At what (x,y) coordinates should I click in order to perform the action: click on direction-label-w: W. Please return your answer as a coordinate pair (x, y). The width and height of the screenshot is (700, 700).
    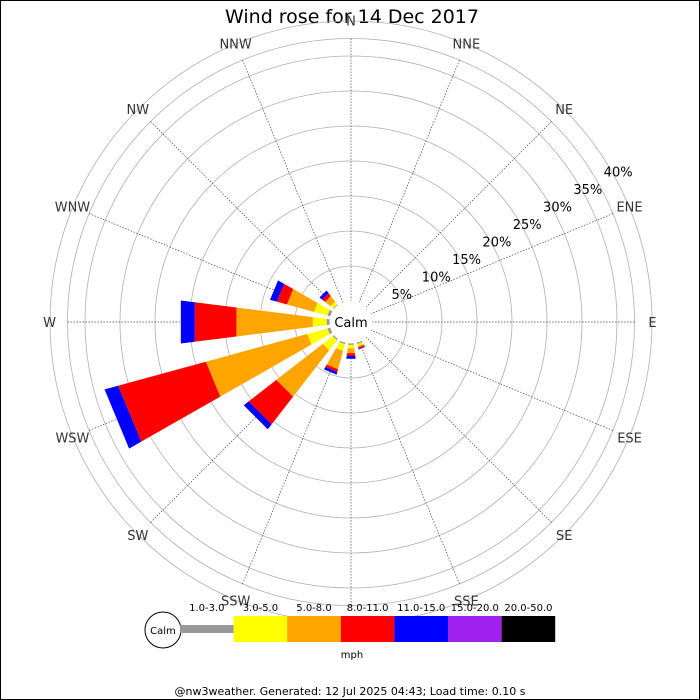
    Looking at the image, I should click on (49, 323).